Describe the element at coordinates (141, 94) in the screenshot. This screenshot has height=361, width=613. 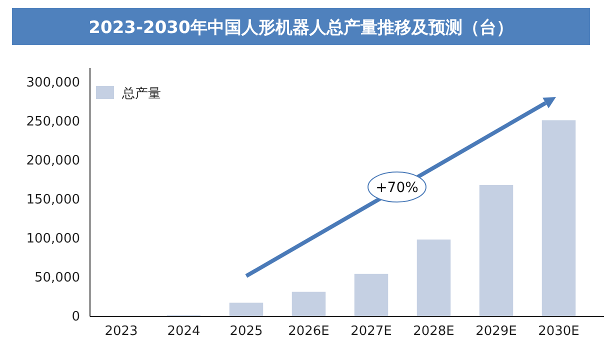
I see `legend-label: 总产量` at that location.